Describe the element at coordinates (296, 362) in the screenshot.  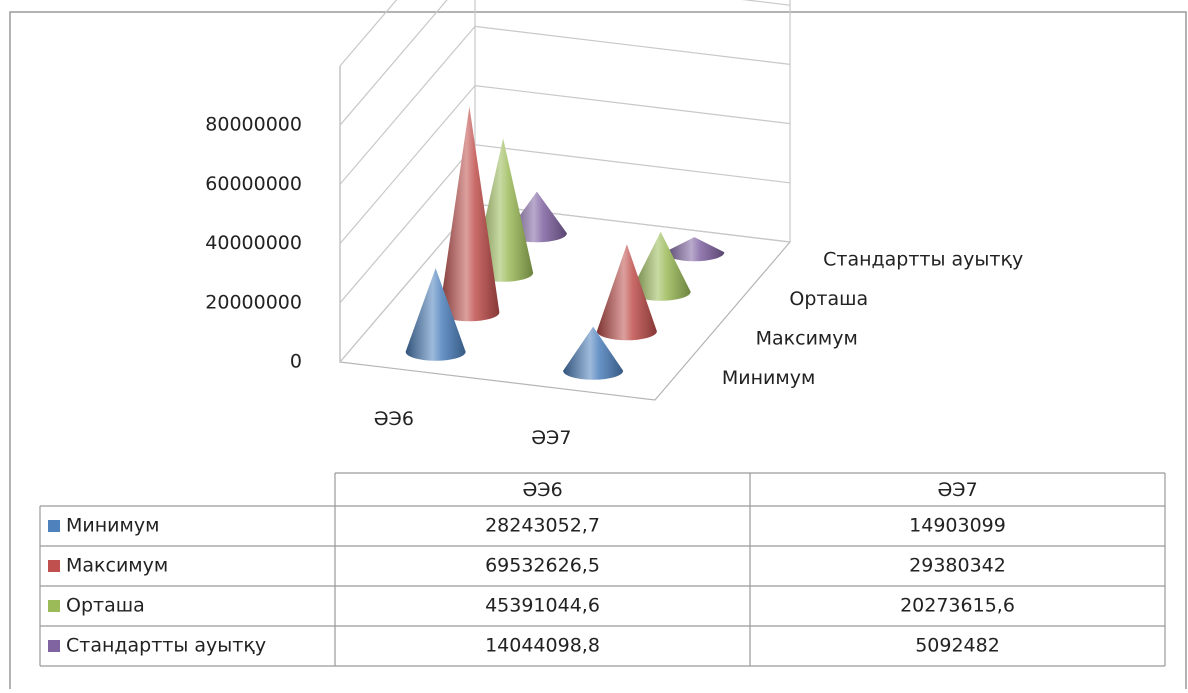
I see `y-tick-label: 0` at that location.